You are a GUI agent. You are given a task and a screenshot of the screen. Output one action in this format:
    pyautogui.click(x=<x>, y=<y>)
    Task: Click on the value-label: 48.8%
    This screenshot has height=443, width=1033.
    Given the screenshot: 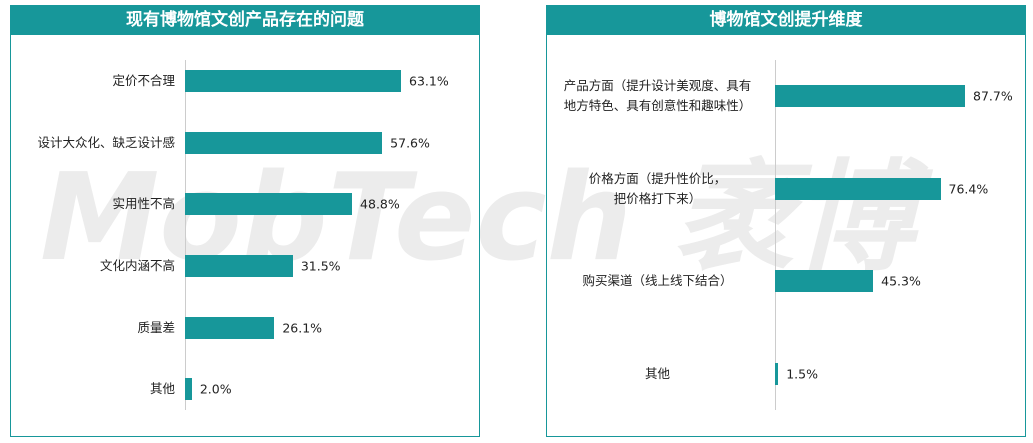 What is the action you would take?
    pyautogui.click(x=380, y=204)
    